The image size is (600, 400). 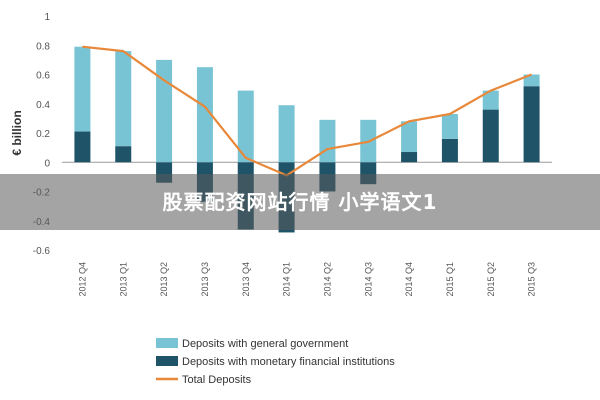 I want to click on x-tick-label: 2013 Q2, so click(x=164, y=279).